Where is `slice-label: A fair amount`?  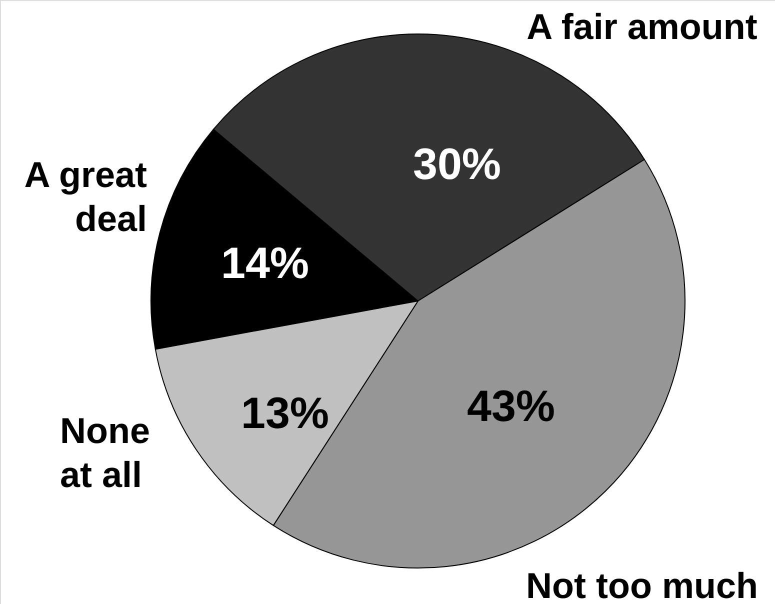 slice-label: A fair amount is located at coordinates (642, 26).